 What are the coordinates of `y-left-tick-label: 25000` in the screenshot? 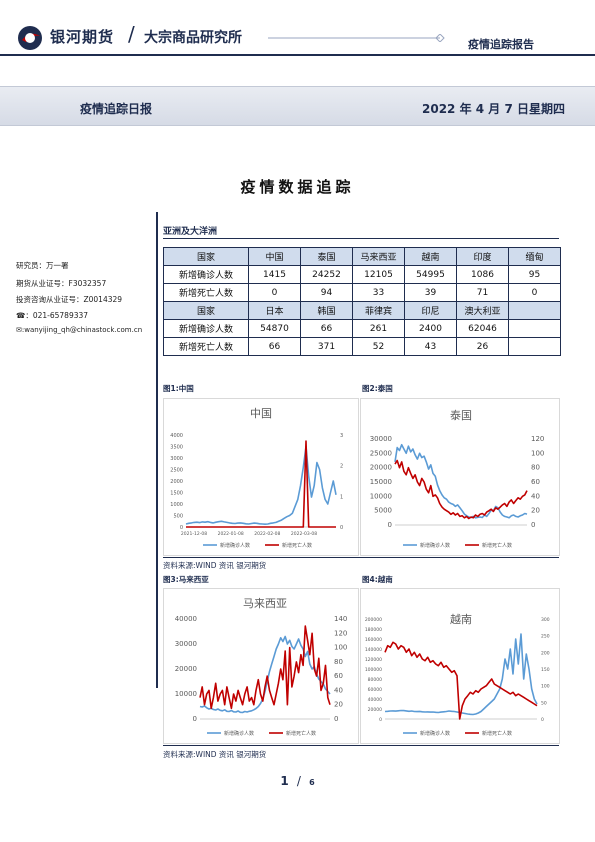 It's located at (381, 453).